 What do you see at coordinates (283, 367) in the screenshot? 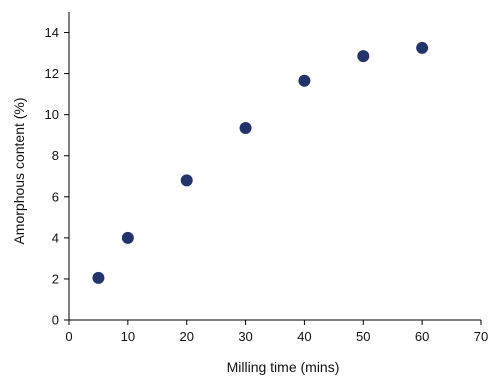
I see `x-axis-title: Milling time (mins)` at bounding box center [283, 367].